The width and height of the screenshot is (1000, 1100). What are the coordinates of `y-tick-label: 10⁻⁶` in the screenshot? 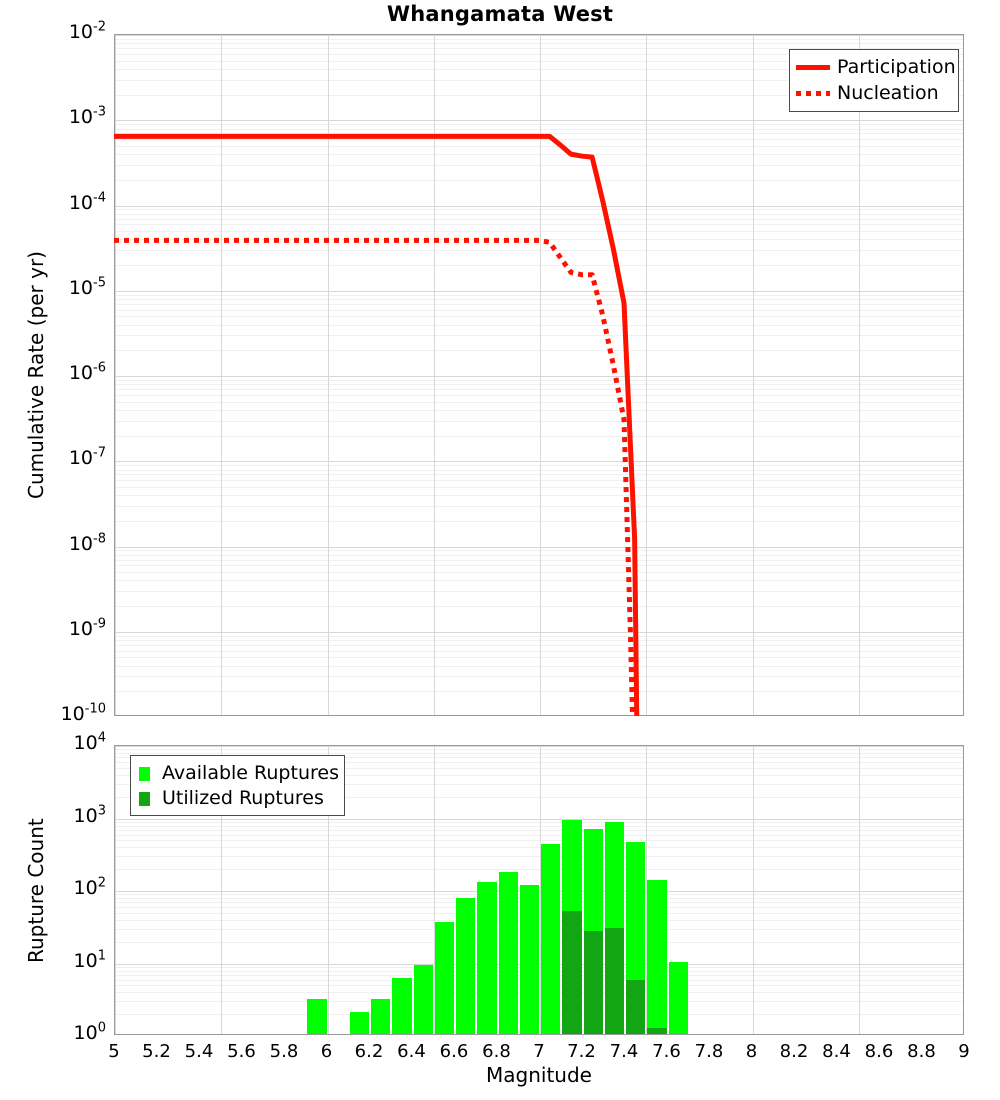 It's located at (87, 372).